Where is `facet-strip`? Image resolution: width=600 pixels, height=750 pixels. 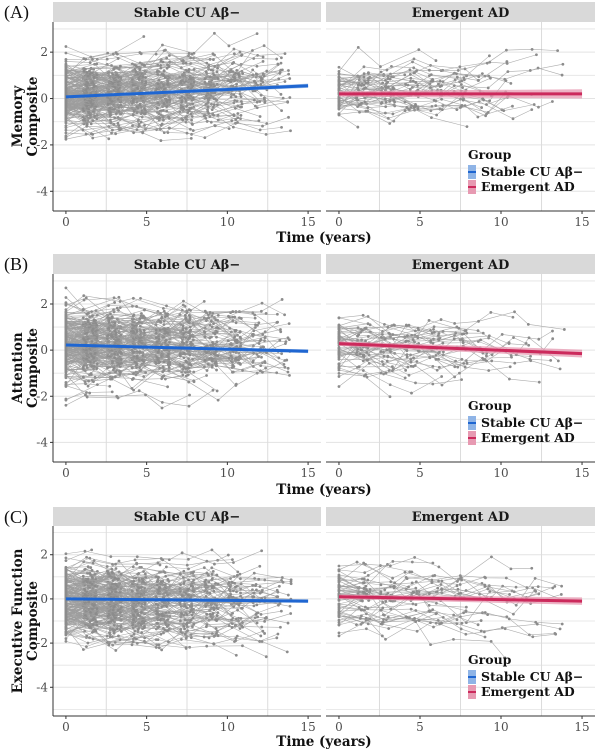 facet-strip is located at coordinates (187, 264).